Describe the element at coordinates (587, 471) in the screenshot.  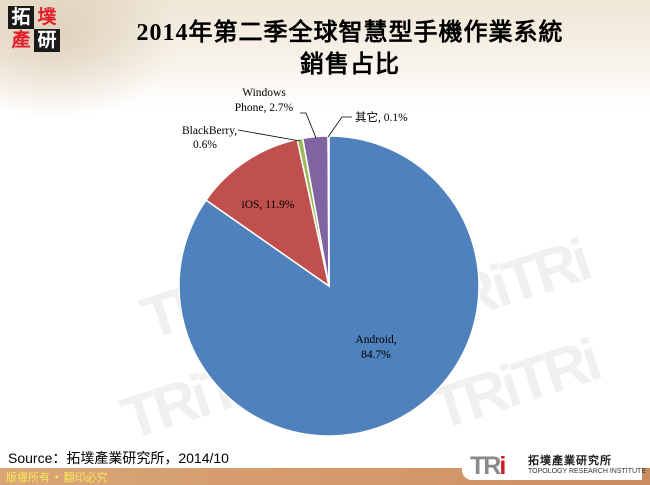
I see `brand-name-en: TOPOLOGY RESEARCH INSTITUTE` at that location.